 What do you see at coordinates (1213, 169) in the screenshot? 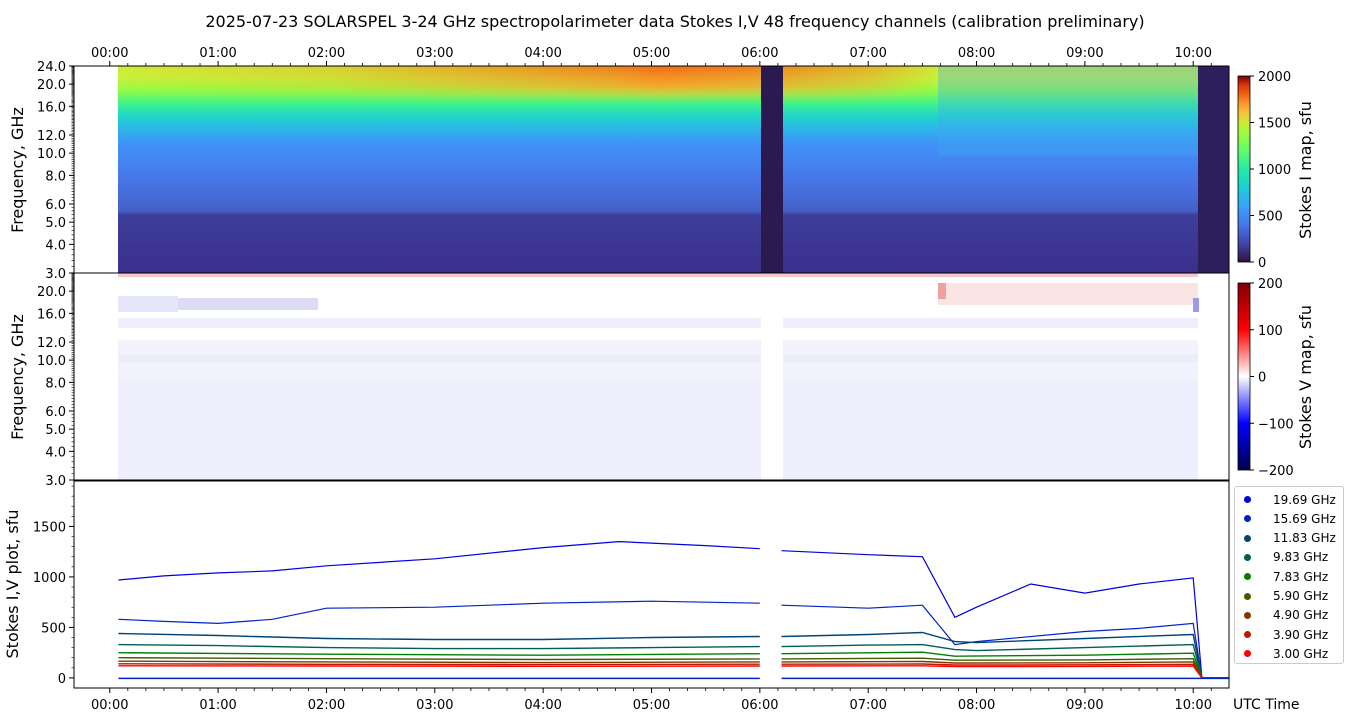
I see `stokes-i-map-end-region` at bounding box center [1213, 169].